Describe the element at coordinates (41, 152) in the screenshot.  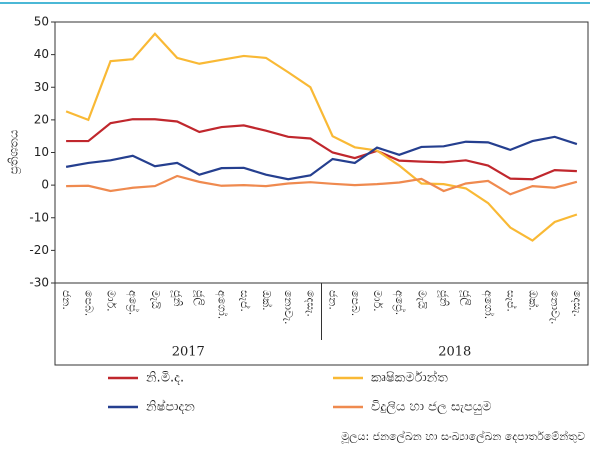
I see `y-tick-label: 10` at that location.